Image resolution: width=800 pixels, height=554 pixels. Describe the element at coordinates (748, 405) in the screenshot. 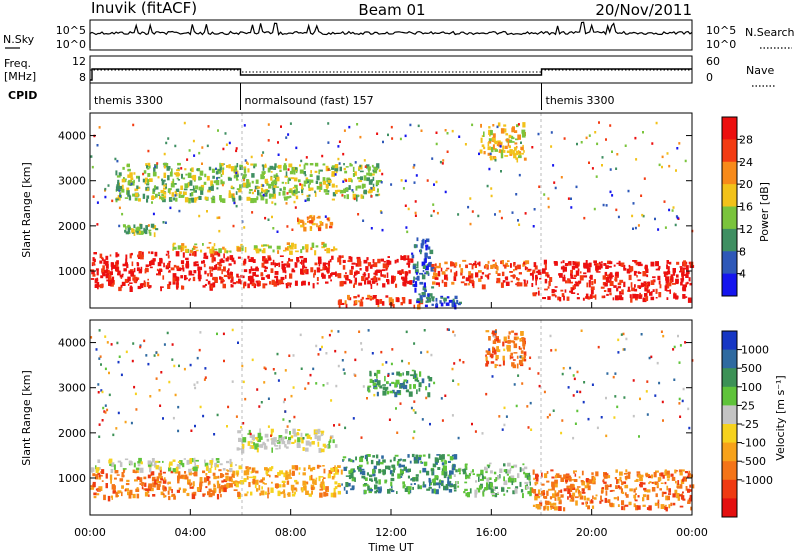

I see `colorbar-tick-label: 25` at that location.